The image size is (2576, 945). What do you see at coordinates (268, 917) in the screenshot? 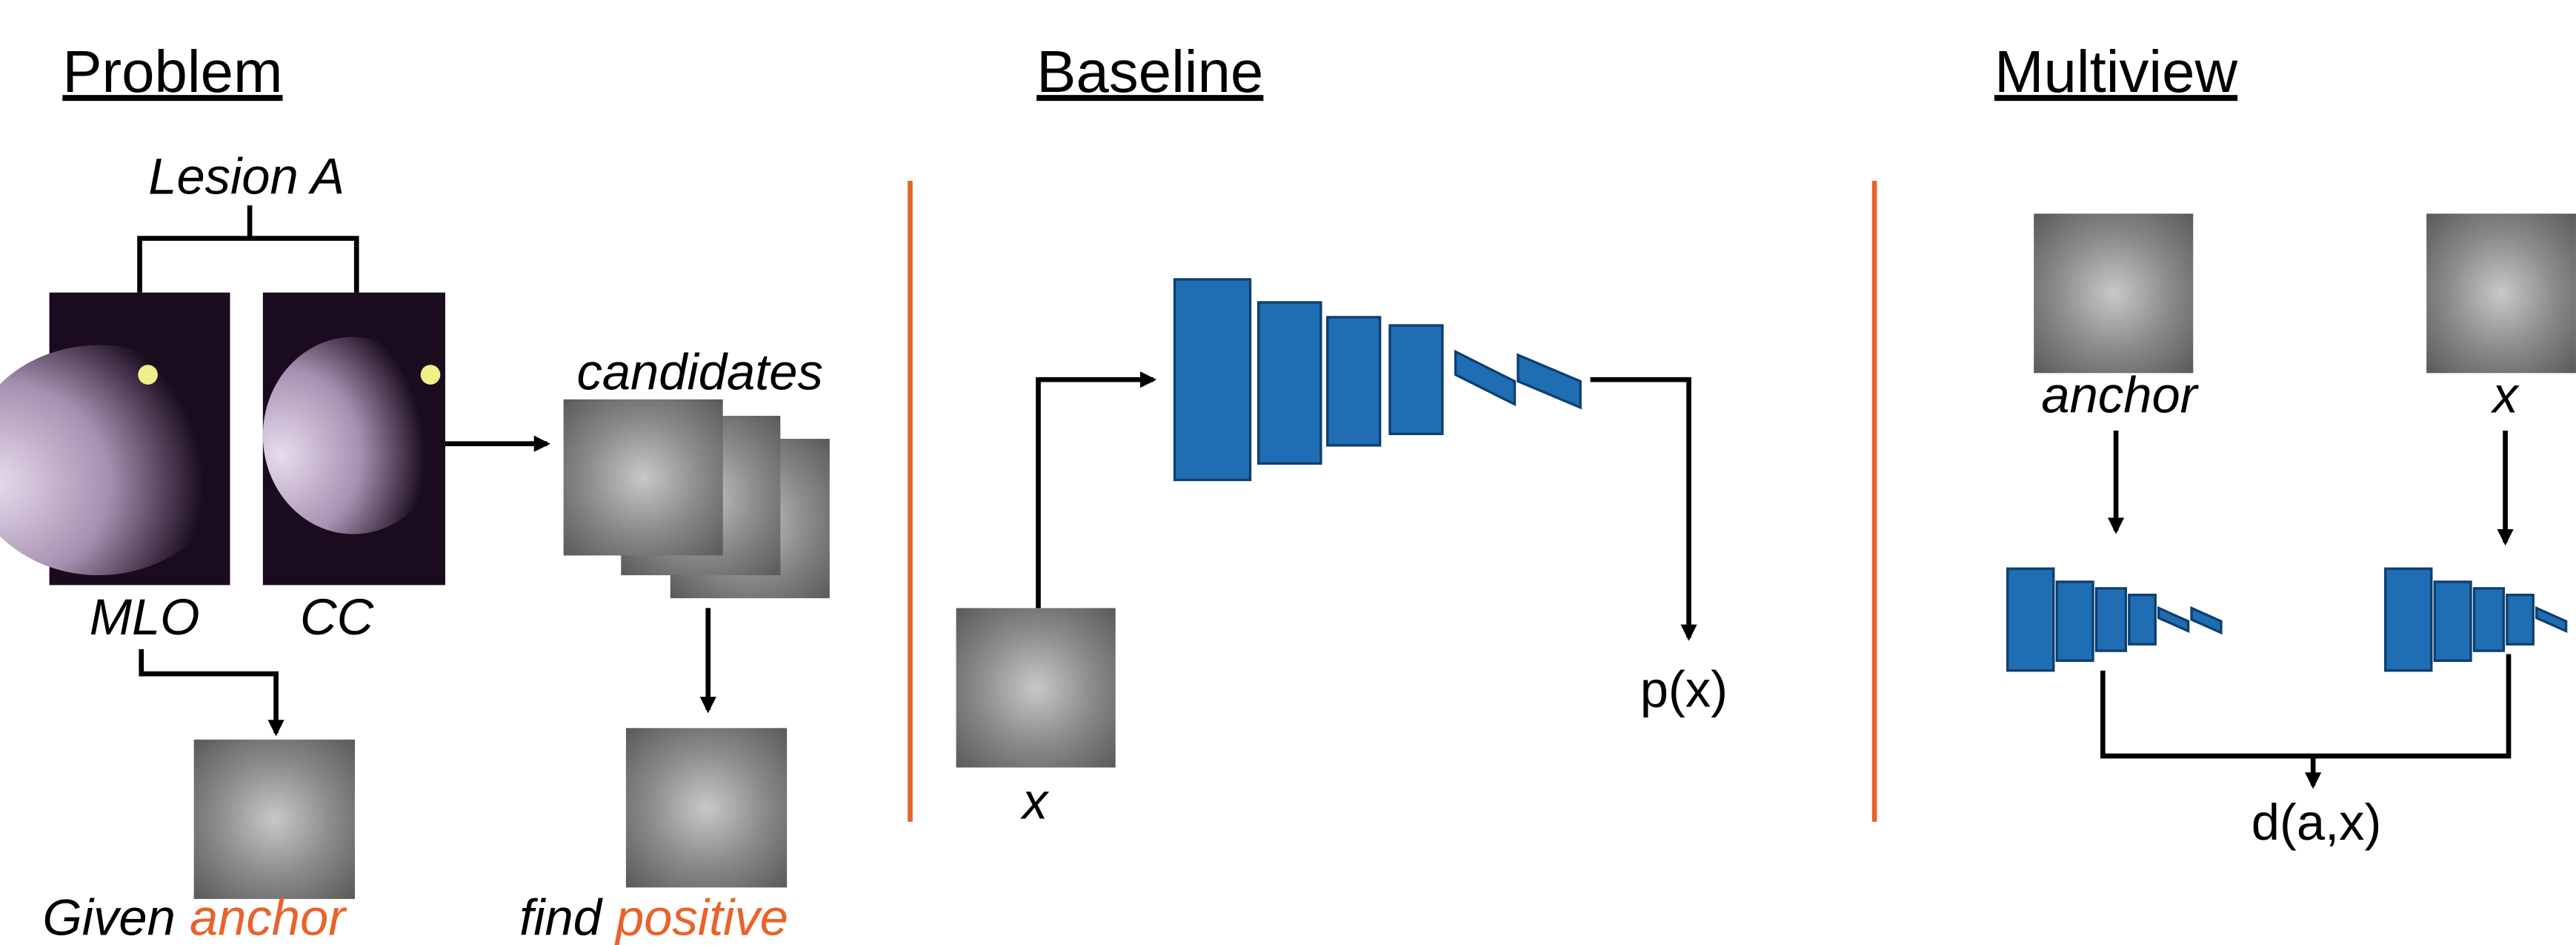
I see `caption-highlight: anchor` at bounding box center [268, 917].